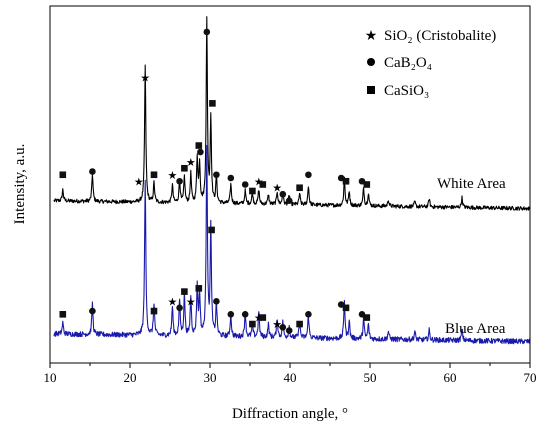 This screenshot has width=550, height=430. I want to click on x-tick-label: 40, so click(290, 377).